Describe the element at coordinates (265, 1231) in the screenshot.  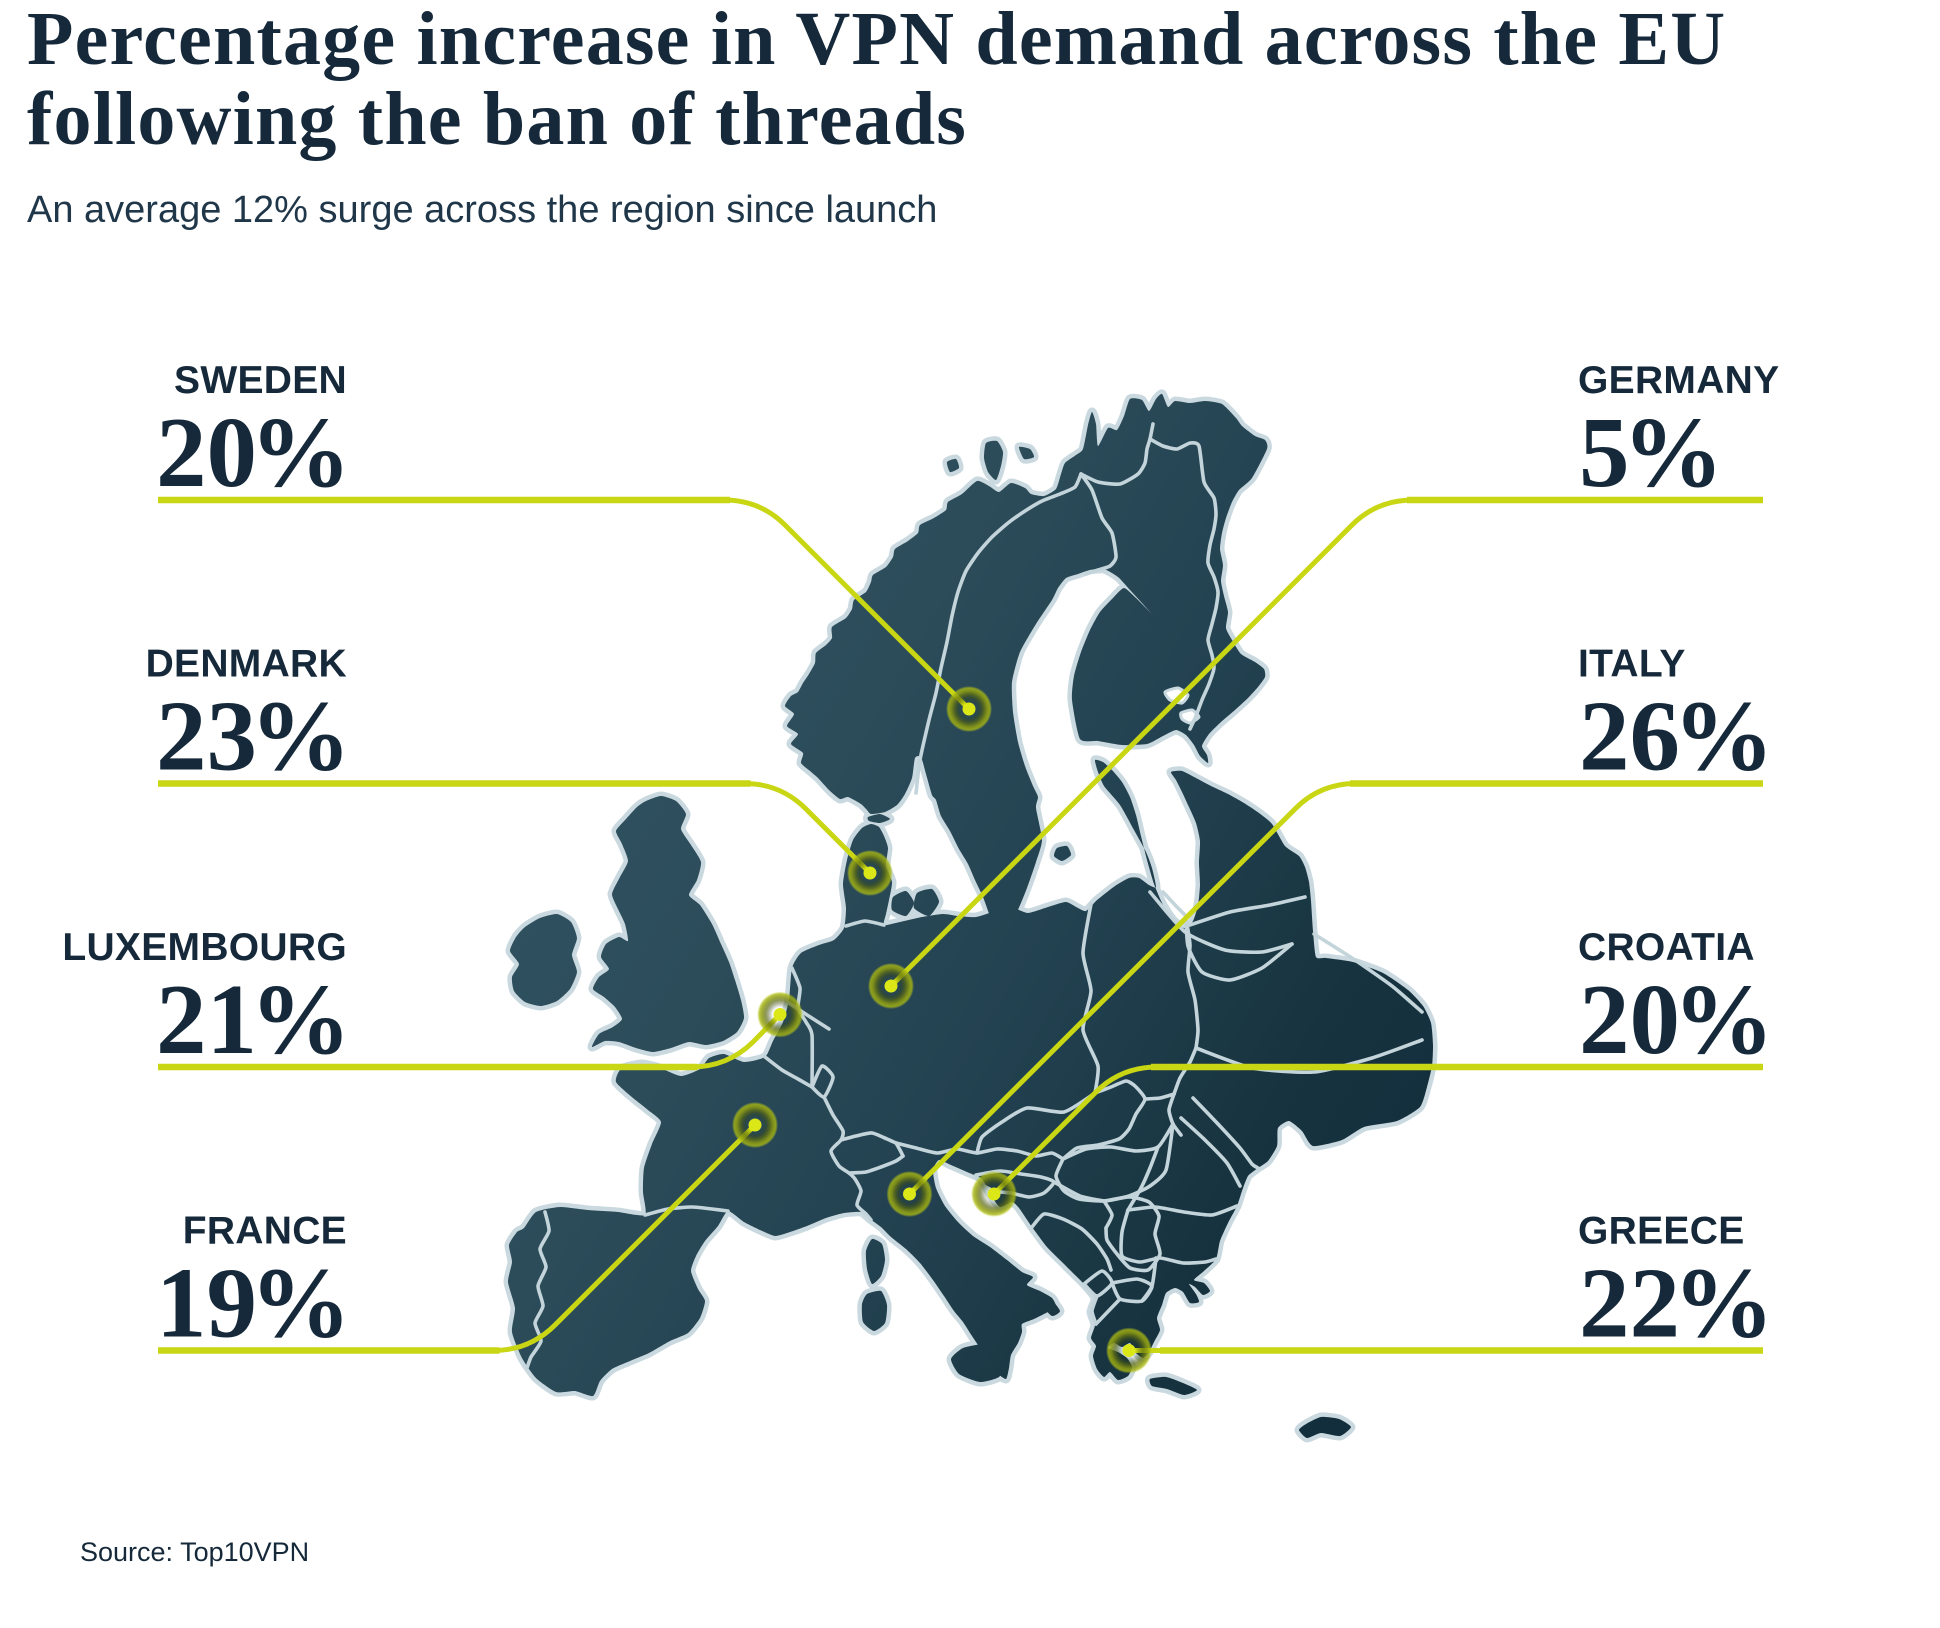
I see `svg-text: FRANCE` at that location.